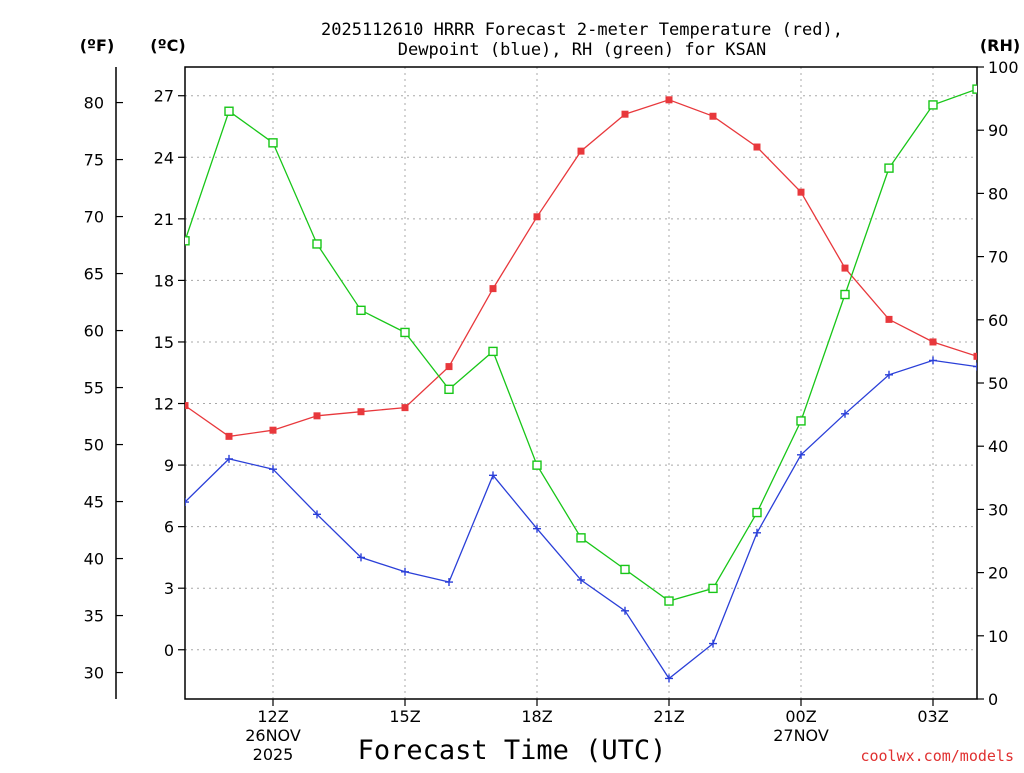 The height and width of the screenshot is (773, 1024). Describe the element at coordinates (998, 383) in the screenshot. I see `rh-tick-label: 50` at that location.